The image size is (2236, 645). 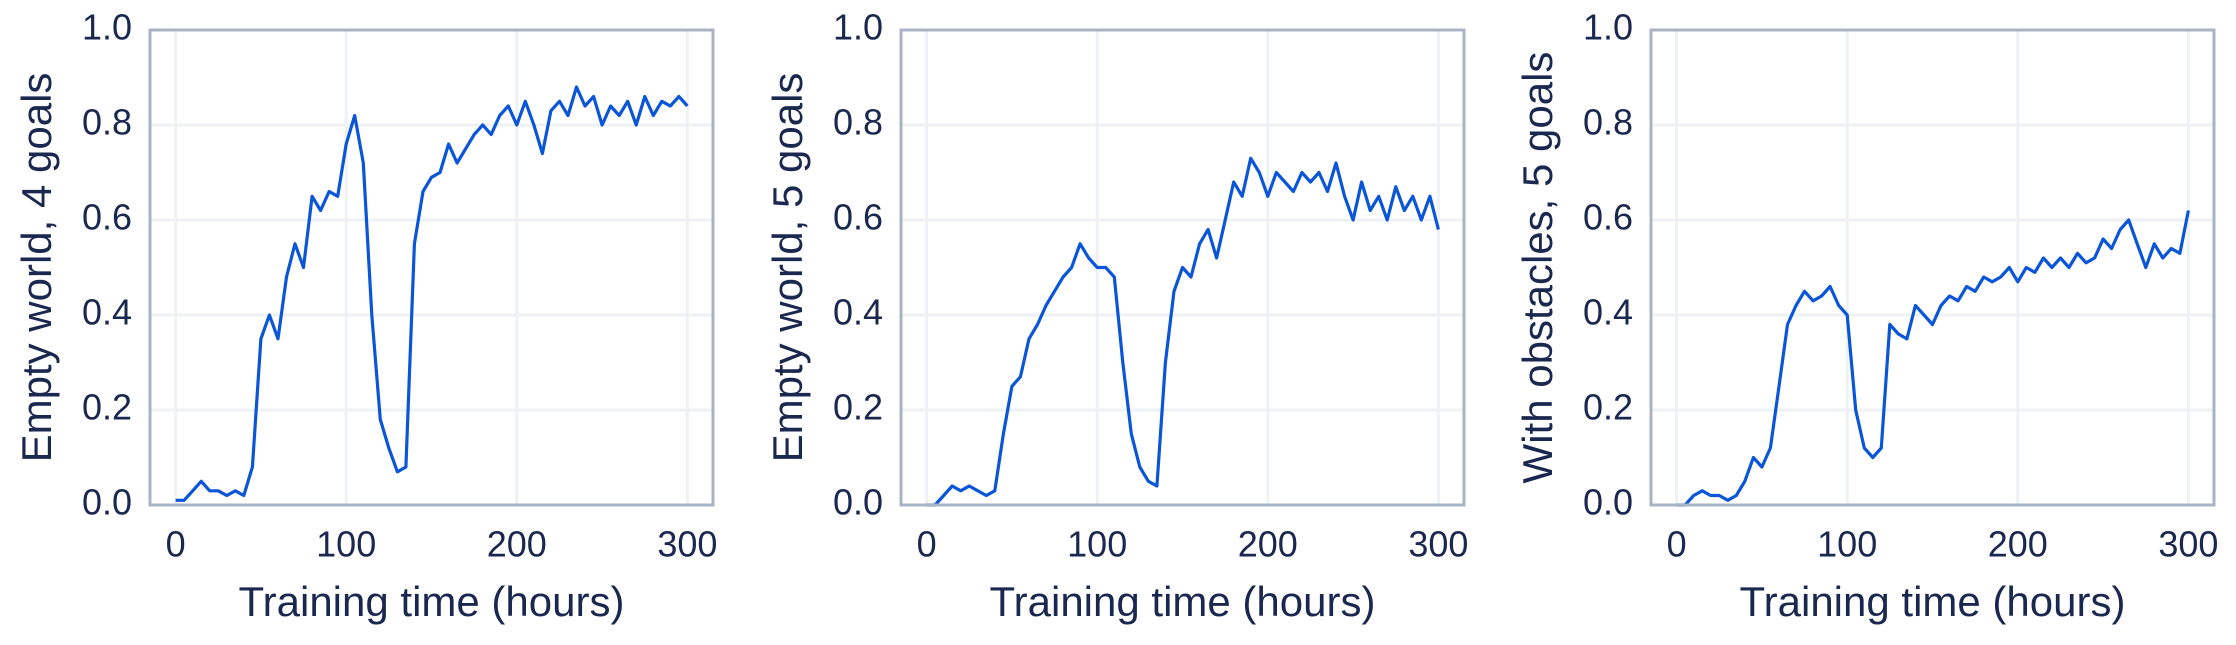 I want to click on y-axis-label: Empty world, 5 goals, so click(x=787, y=268).